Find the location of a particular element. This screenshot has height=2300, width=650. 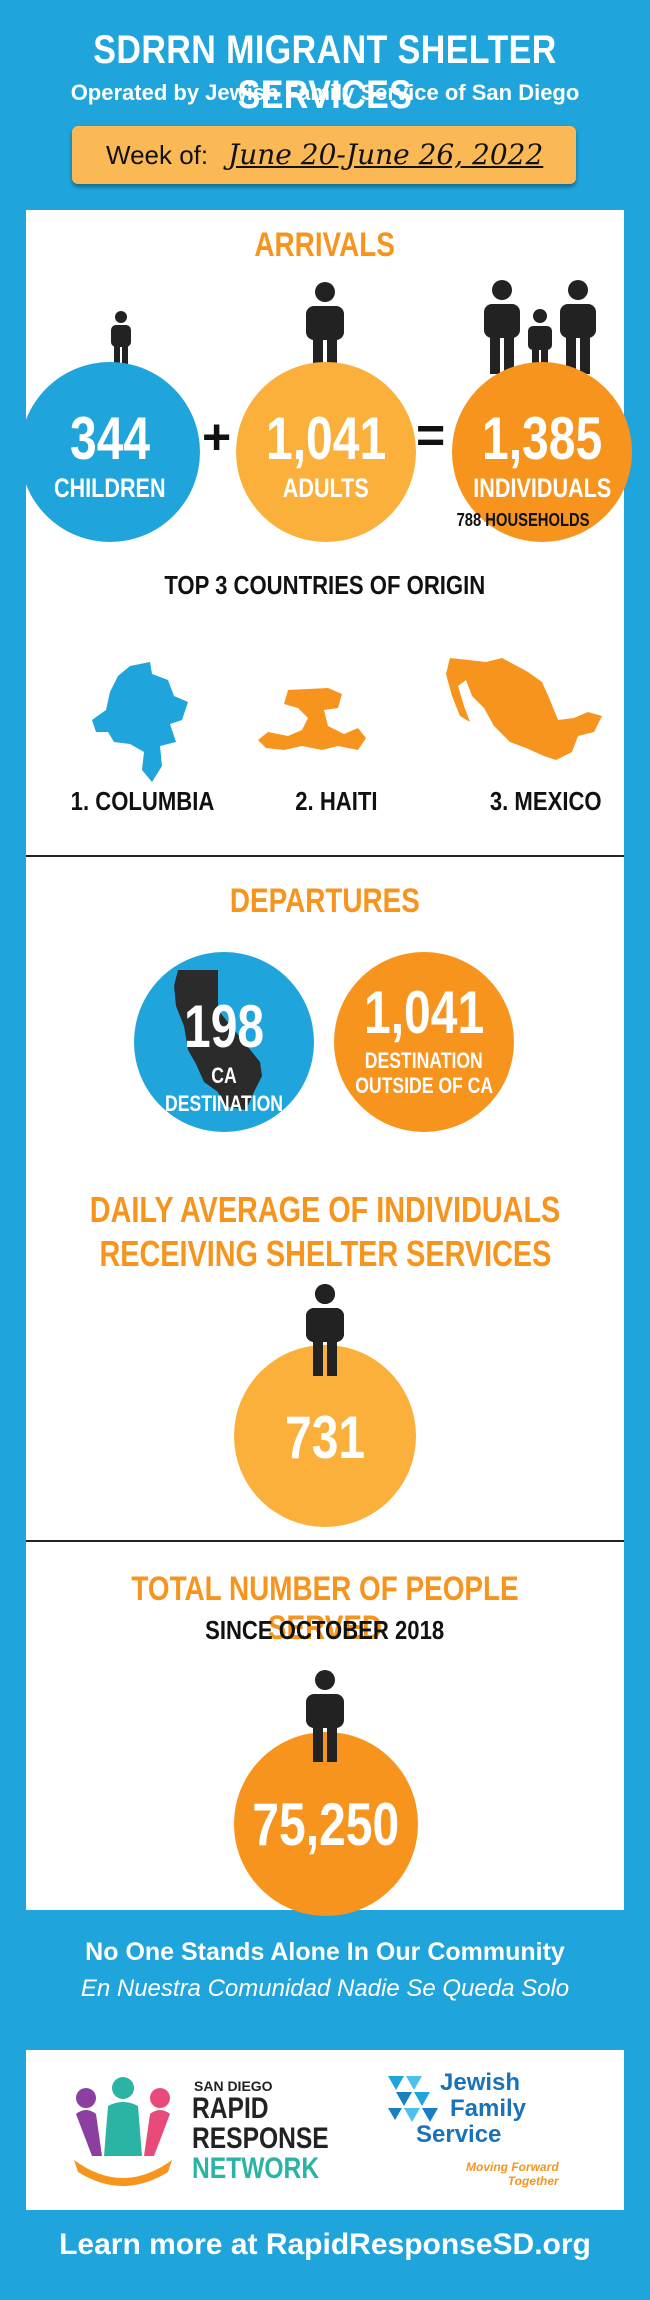

total-value: 75,250 is located at coordinates (326, 1824).